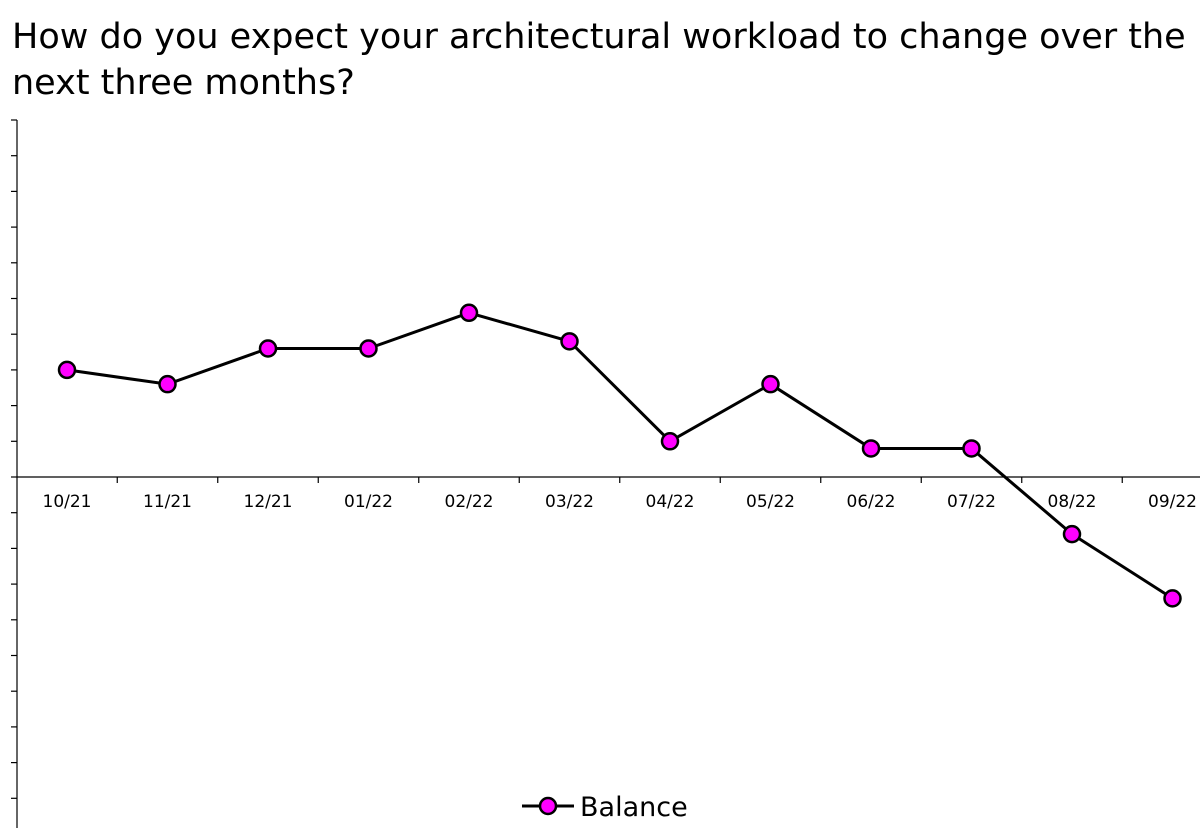 Image resolution: width=1200 pixels, height=828 pixels. Describe the element at coordinates (469, 502) in the screenshot. I see `x-tick-label: 02/22` at that location.